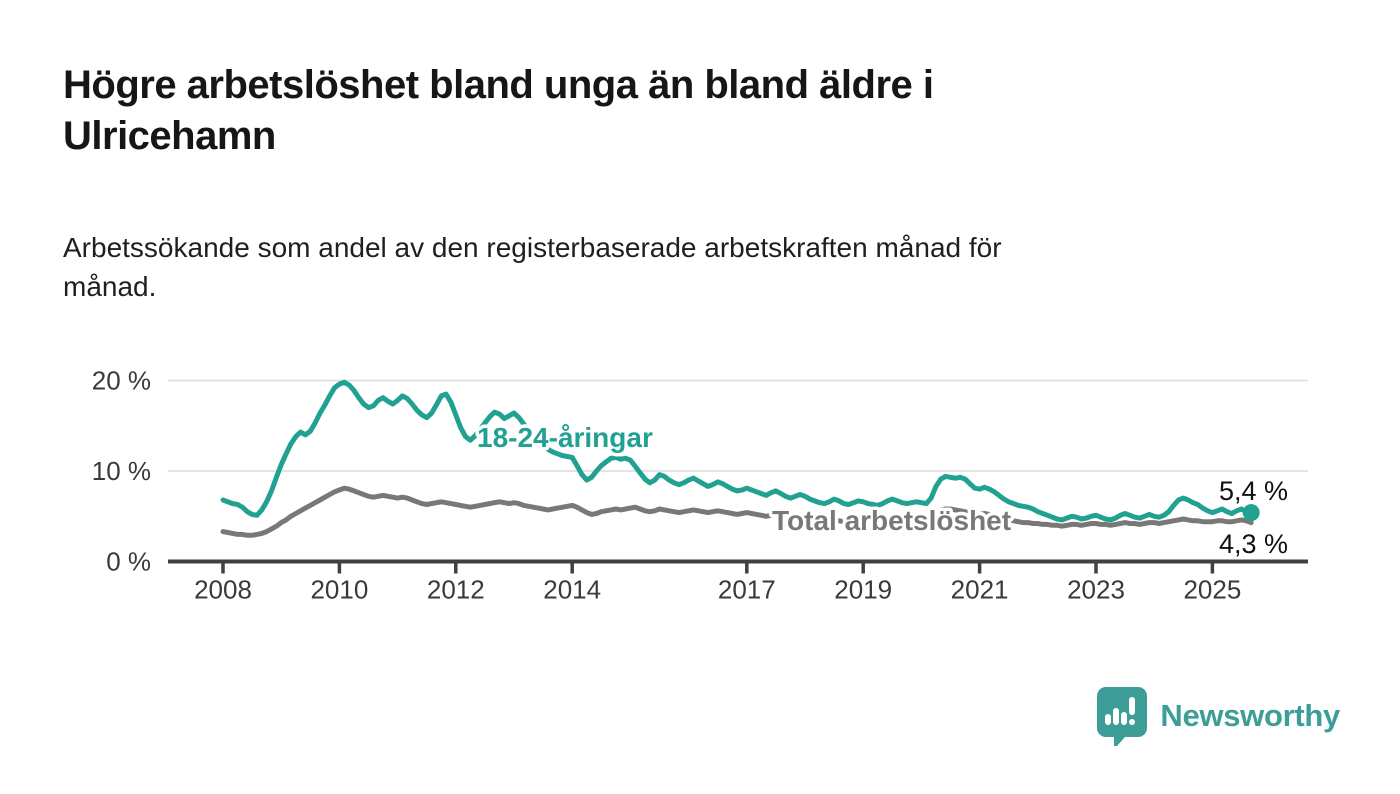  I want to click on x-axis-tick-label: 2023, so click(1096, 590).